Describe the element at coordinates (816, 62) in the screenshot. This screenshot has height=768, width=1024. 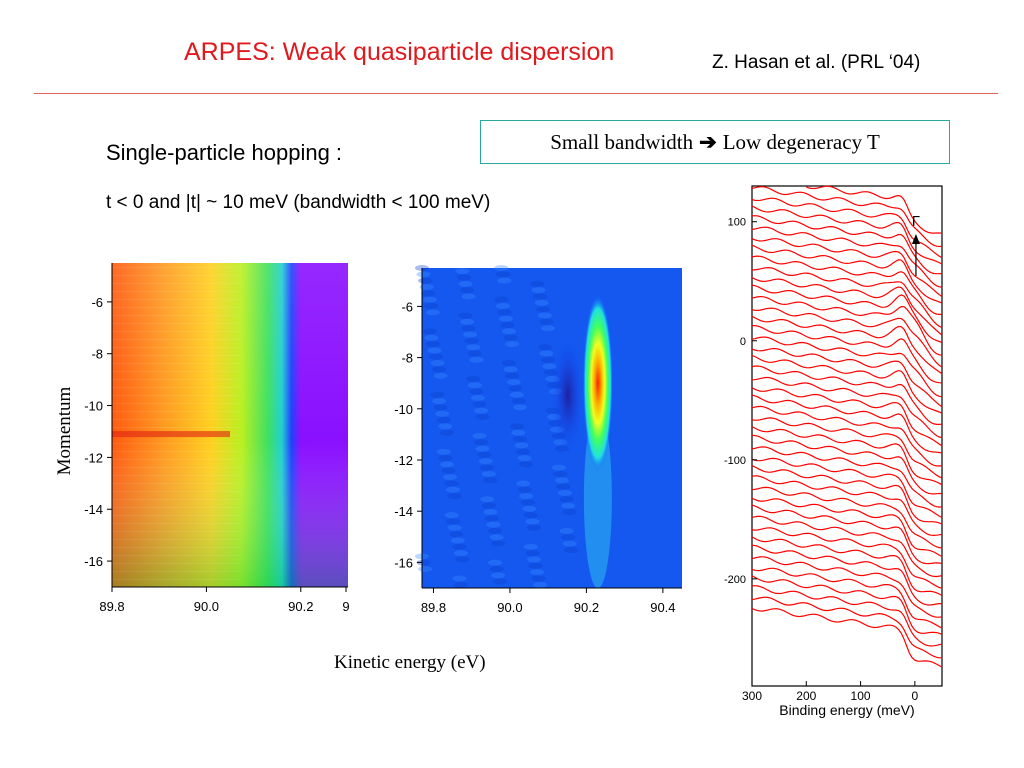
I see `citation: Z. Hasan et al. (PRL ‘04)` at that location.